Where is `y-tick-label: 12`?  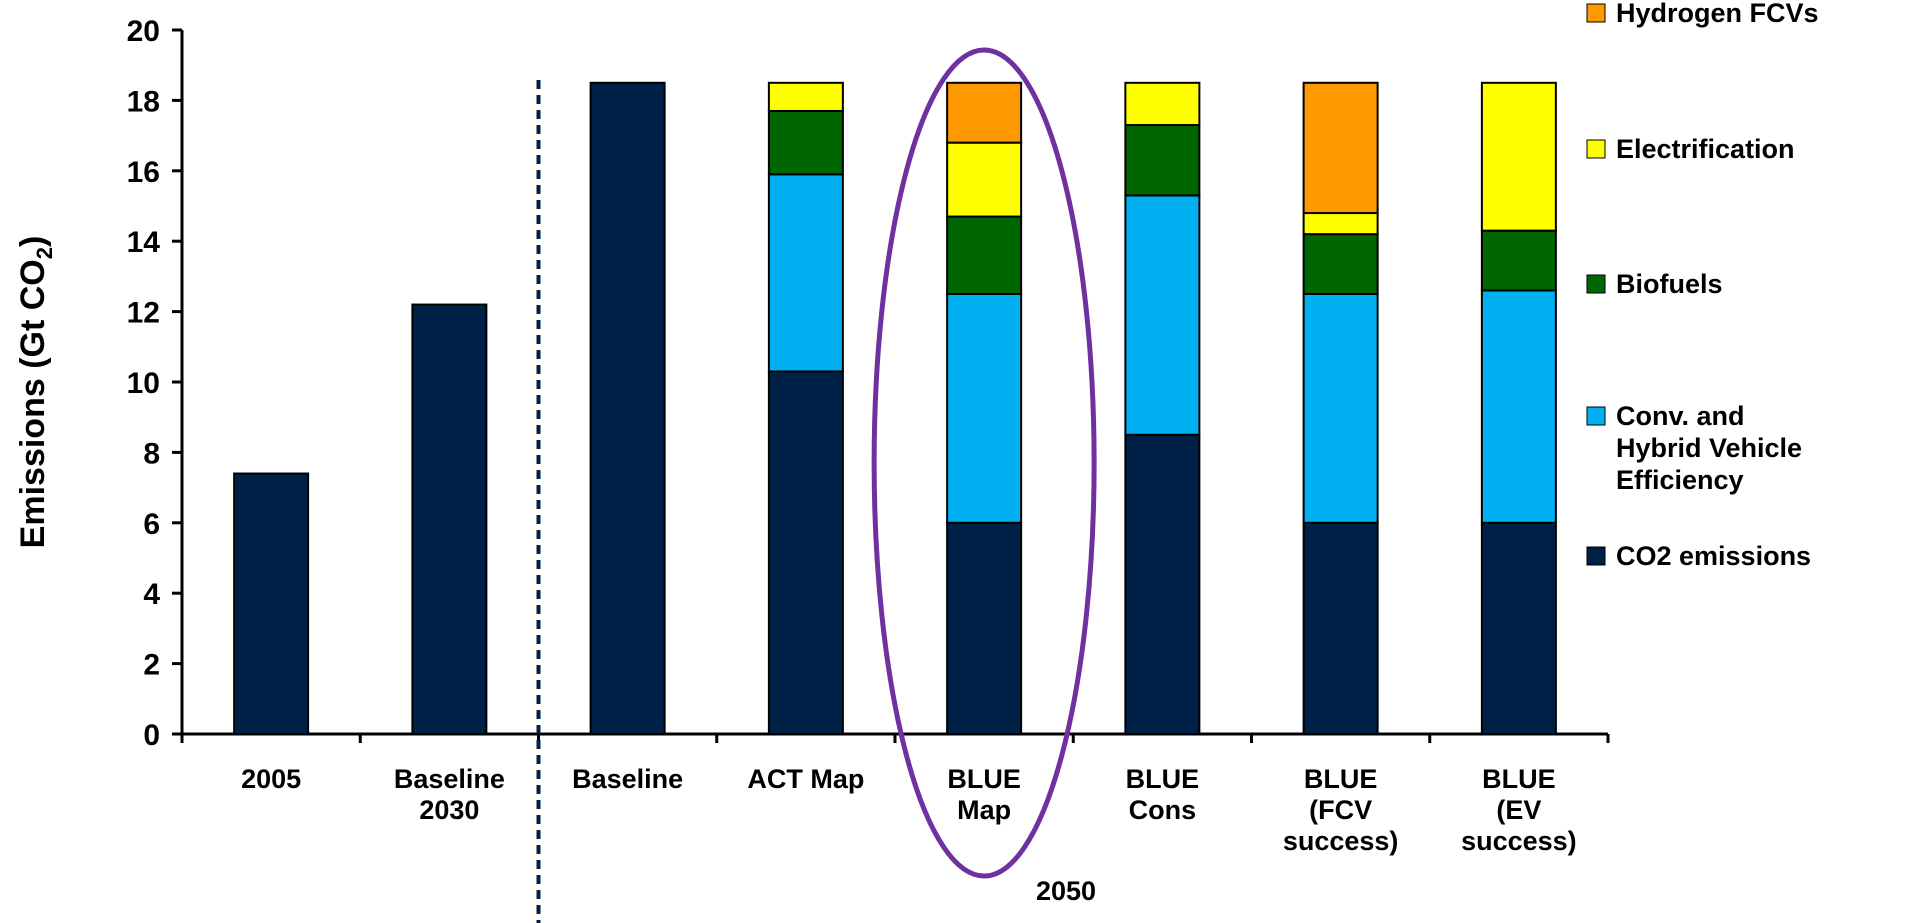 y-tick-label: 12 is located at coordinates (143, 313).